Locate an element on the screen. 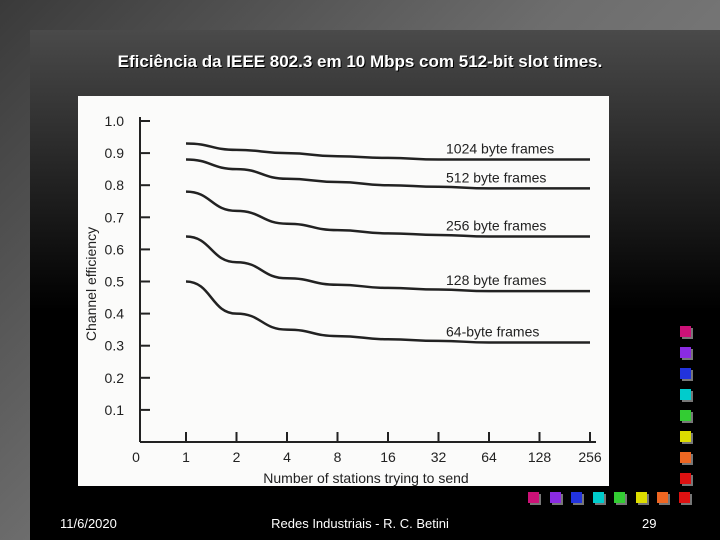 This screenshot has width=720, height=540. x-tick-label: 128 is located at coordinates (540, 457).